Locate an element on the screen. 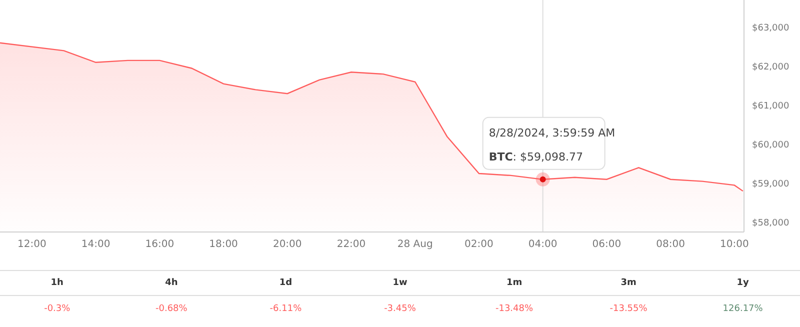 The width and height of the screenshot is (800, 327). y-tick-label: $63,000 is located at coordinates (771, 28).